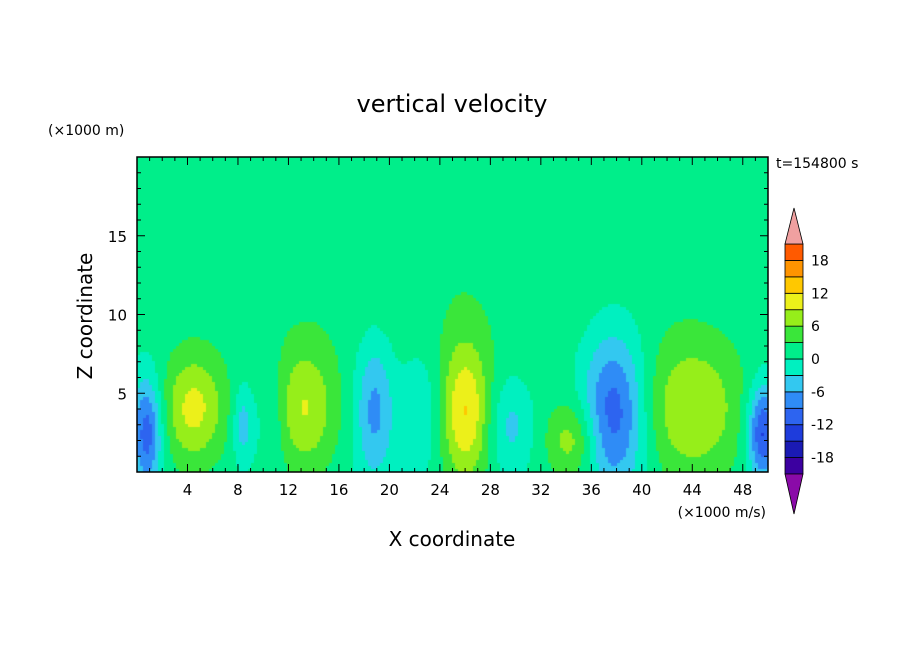 This screenshot has width=904, height=658. Describe the element at coordinates (591, 490) in the screenshot. I see `x-tick-label: 36` at that location.